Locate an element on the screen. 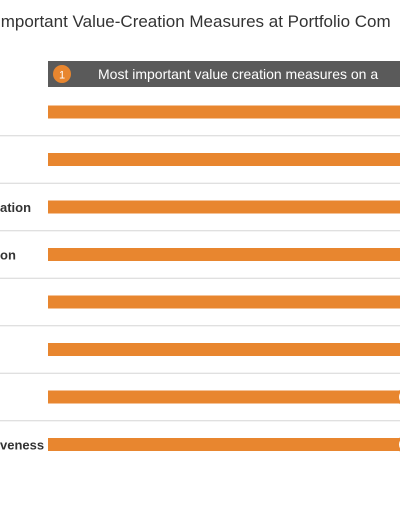 The width and height of the screenshot is (400, 516). category-label: ation is located at coordinates (15, 207).